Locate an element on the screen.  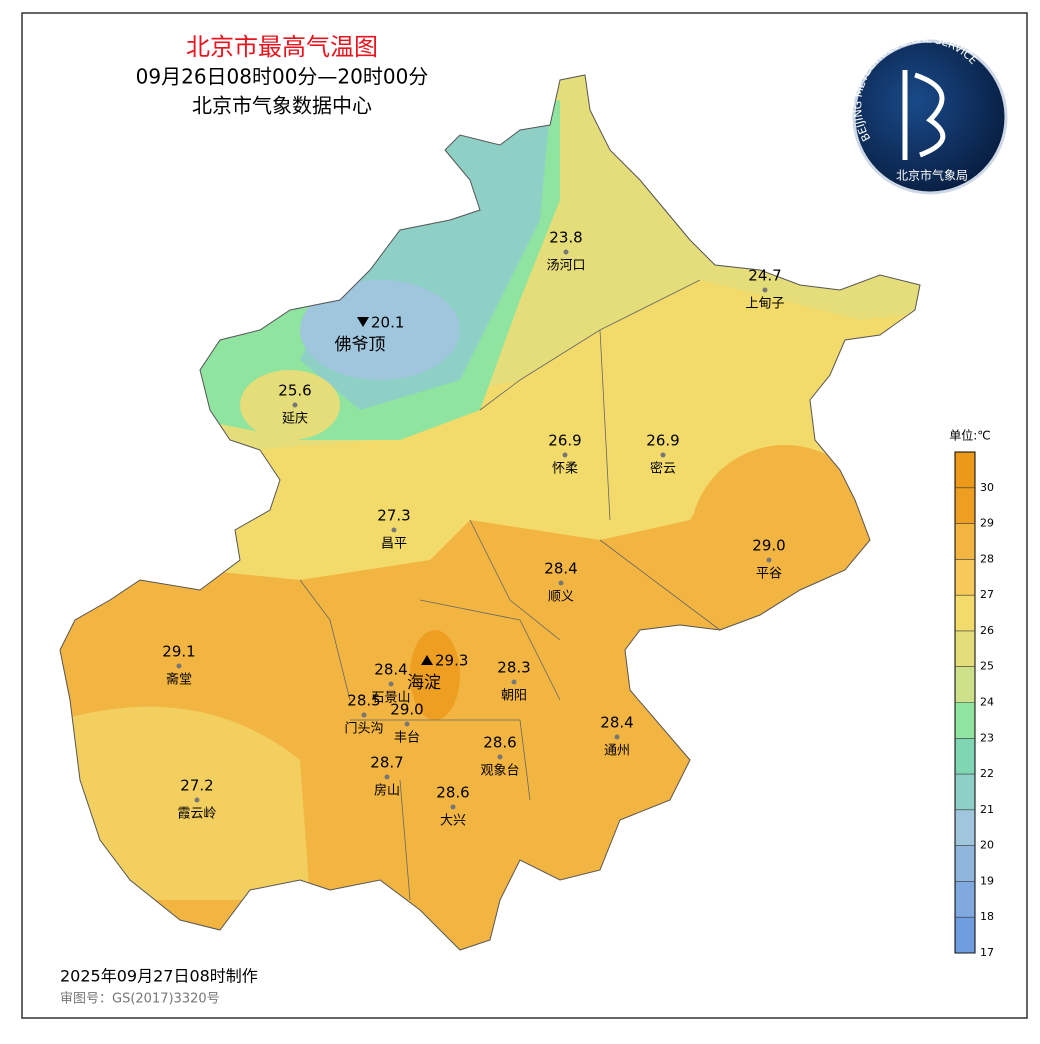
station-value: 23.8 is located at coordinates (565, 238).